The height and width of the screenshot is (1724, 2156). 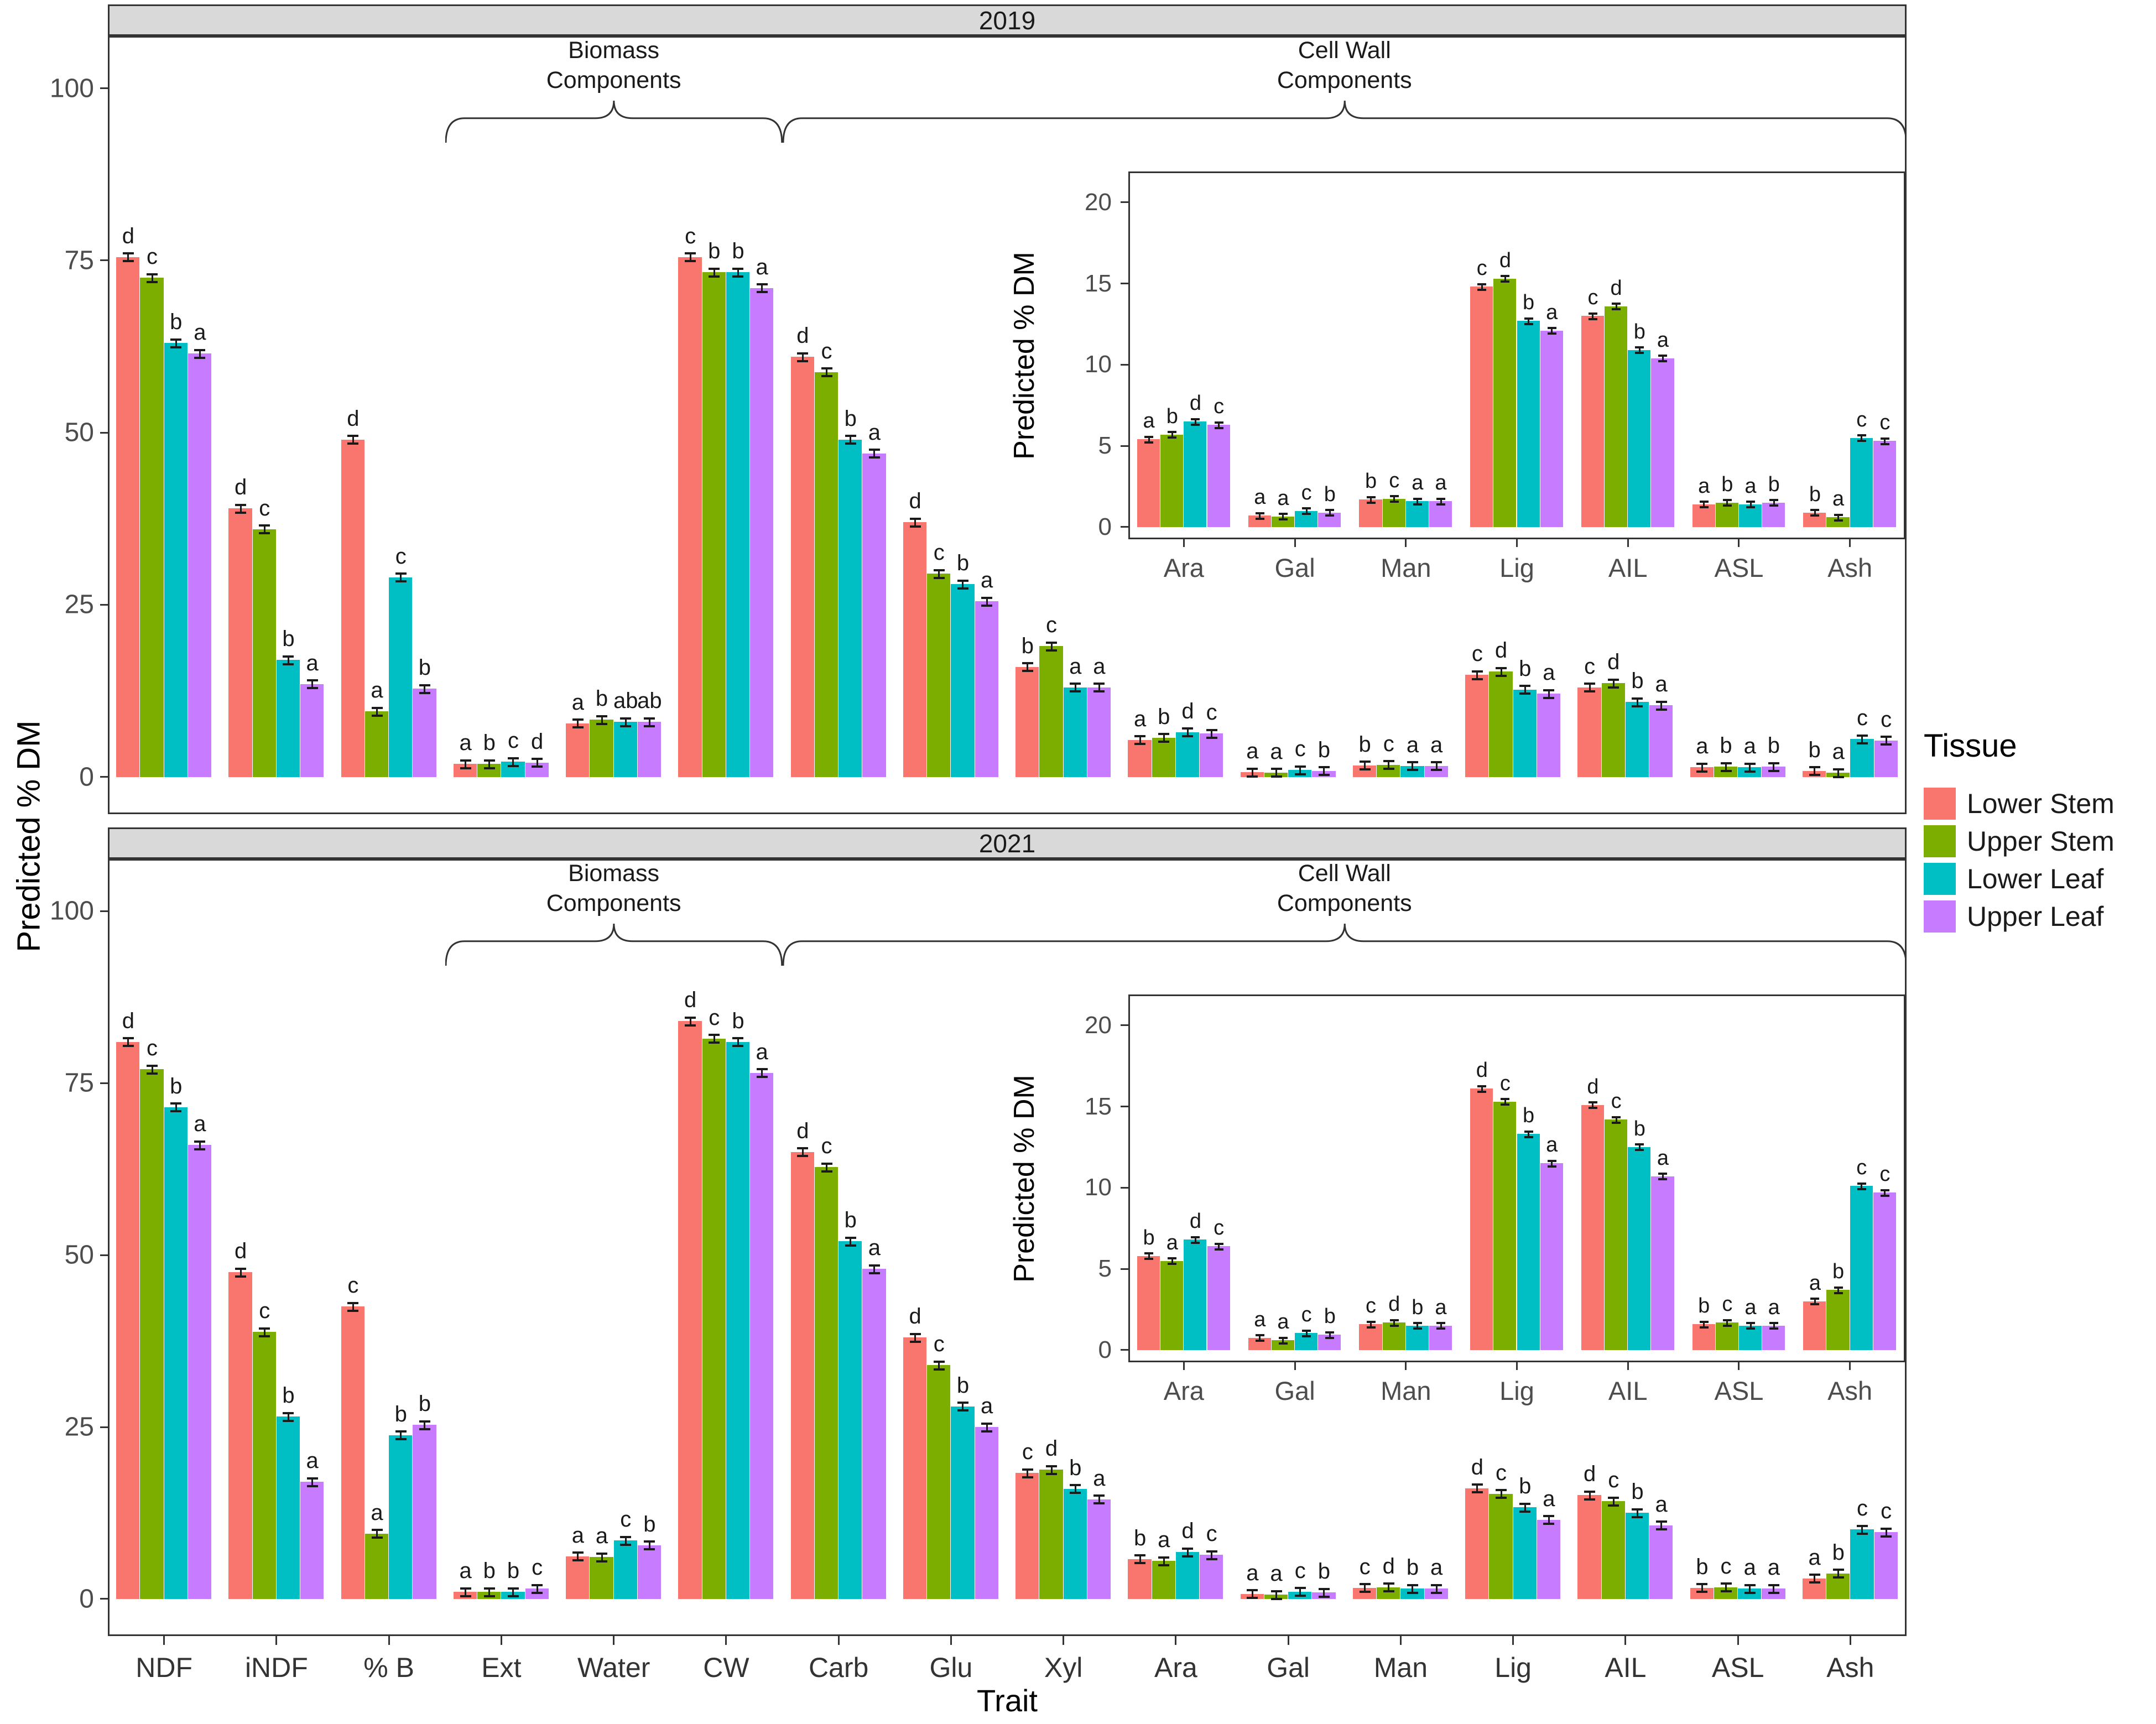 I want to click on p2019-inset-sig-Man-3: a, so click(x=1441, y=483).